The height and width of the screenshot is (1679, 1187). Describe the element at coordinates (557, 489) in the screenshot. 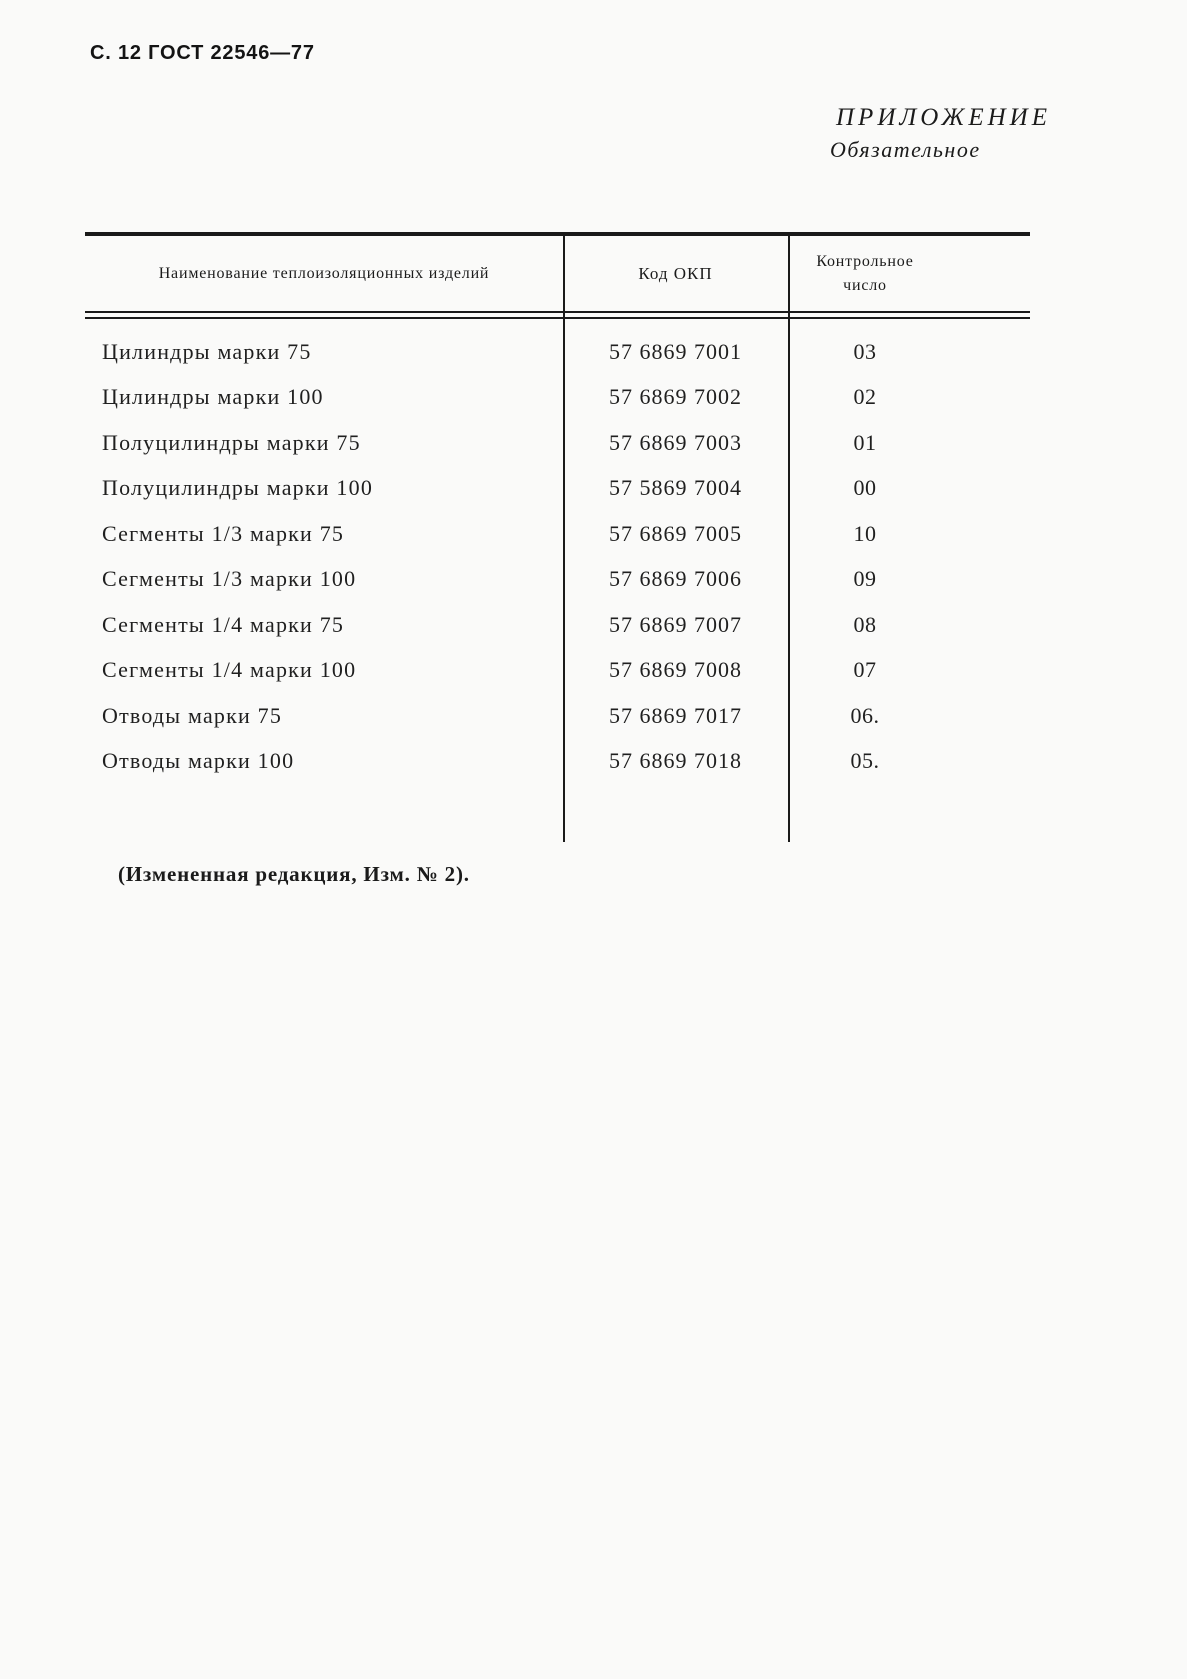

I see `table-row: Полуцилиндры марки 100 57 5869 7004 00` at that location.